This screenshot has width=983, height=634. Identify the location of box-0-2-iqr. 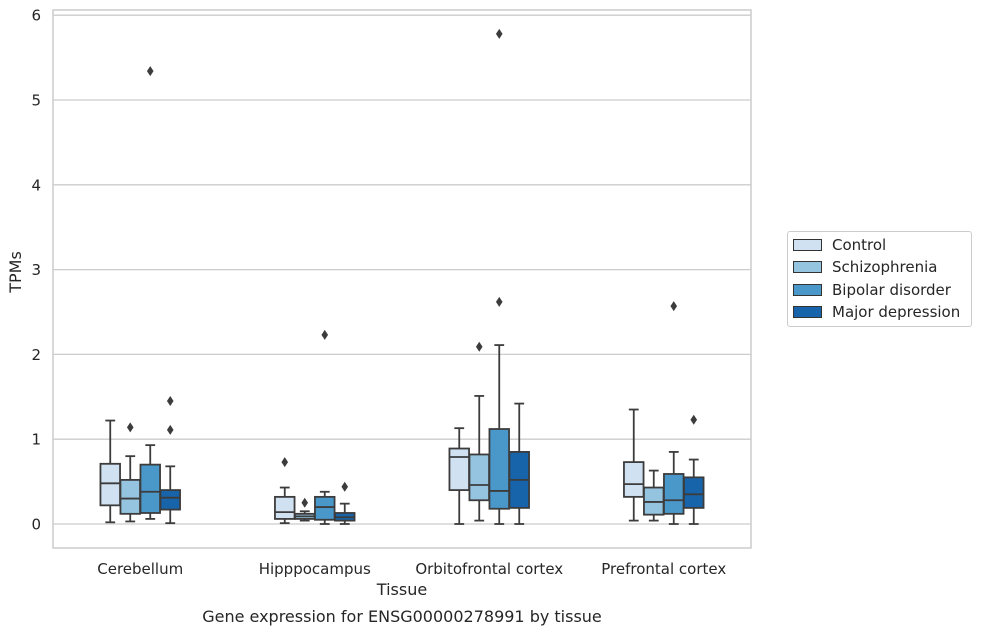
(150, 488).